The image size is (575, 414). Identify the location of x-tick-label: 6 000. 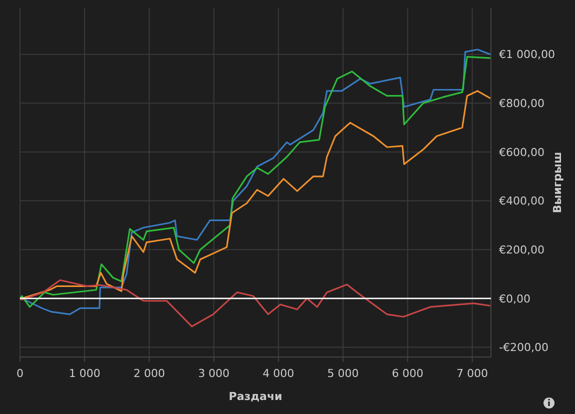
(408, 373).